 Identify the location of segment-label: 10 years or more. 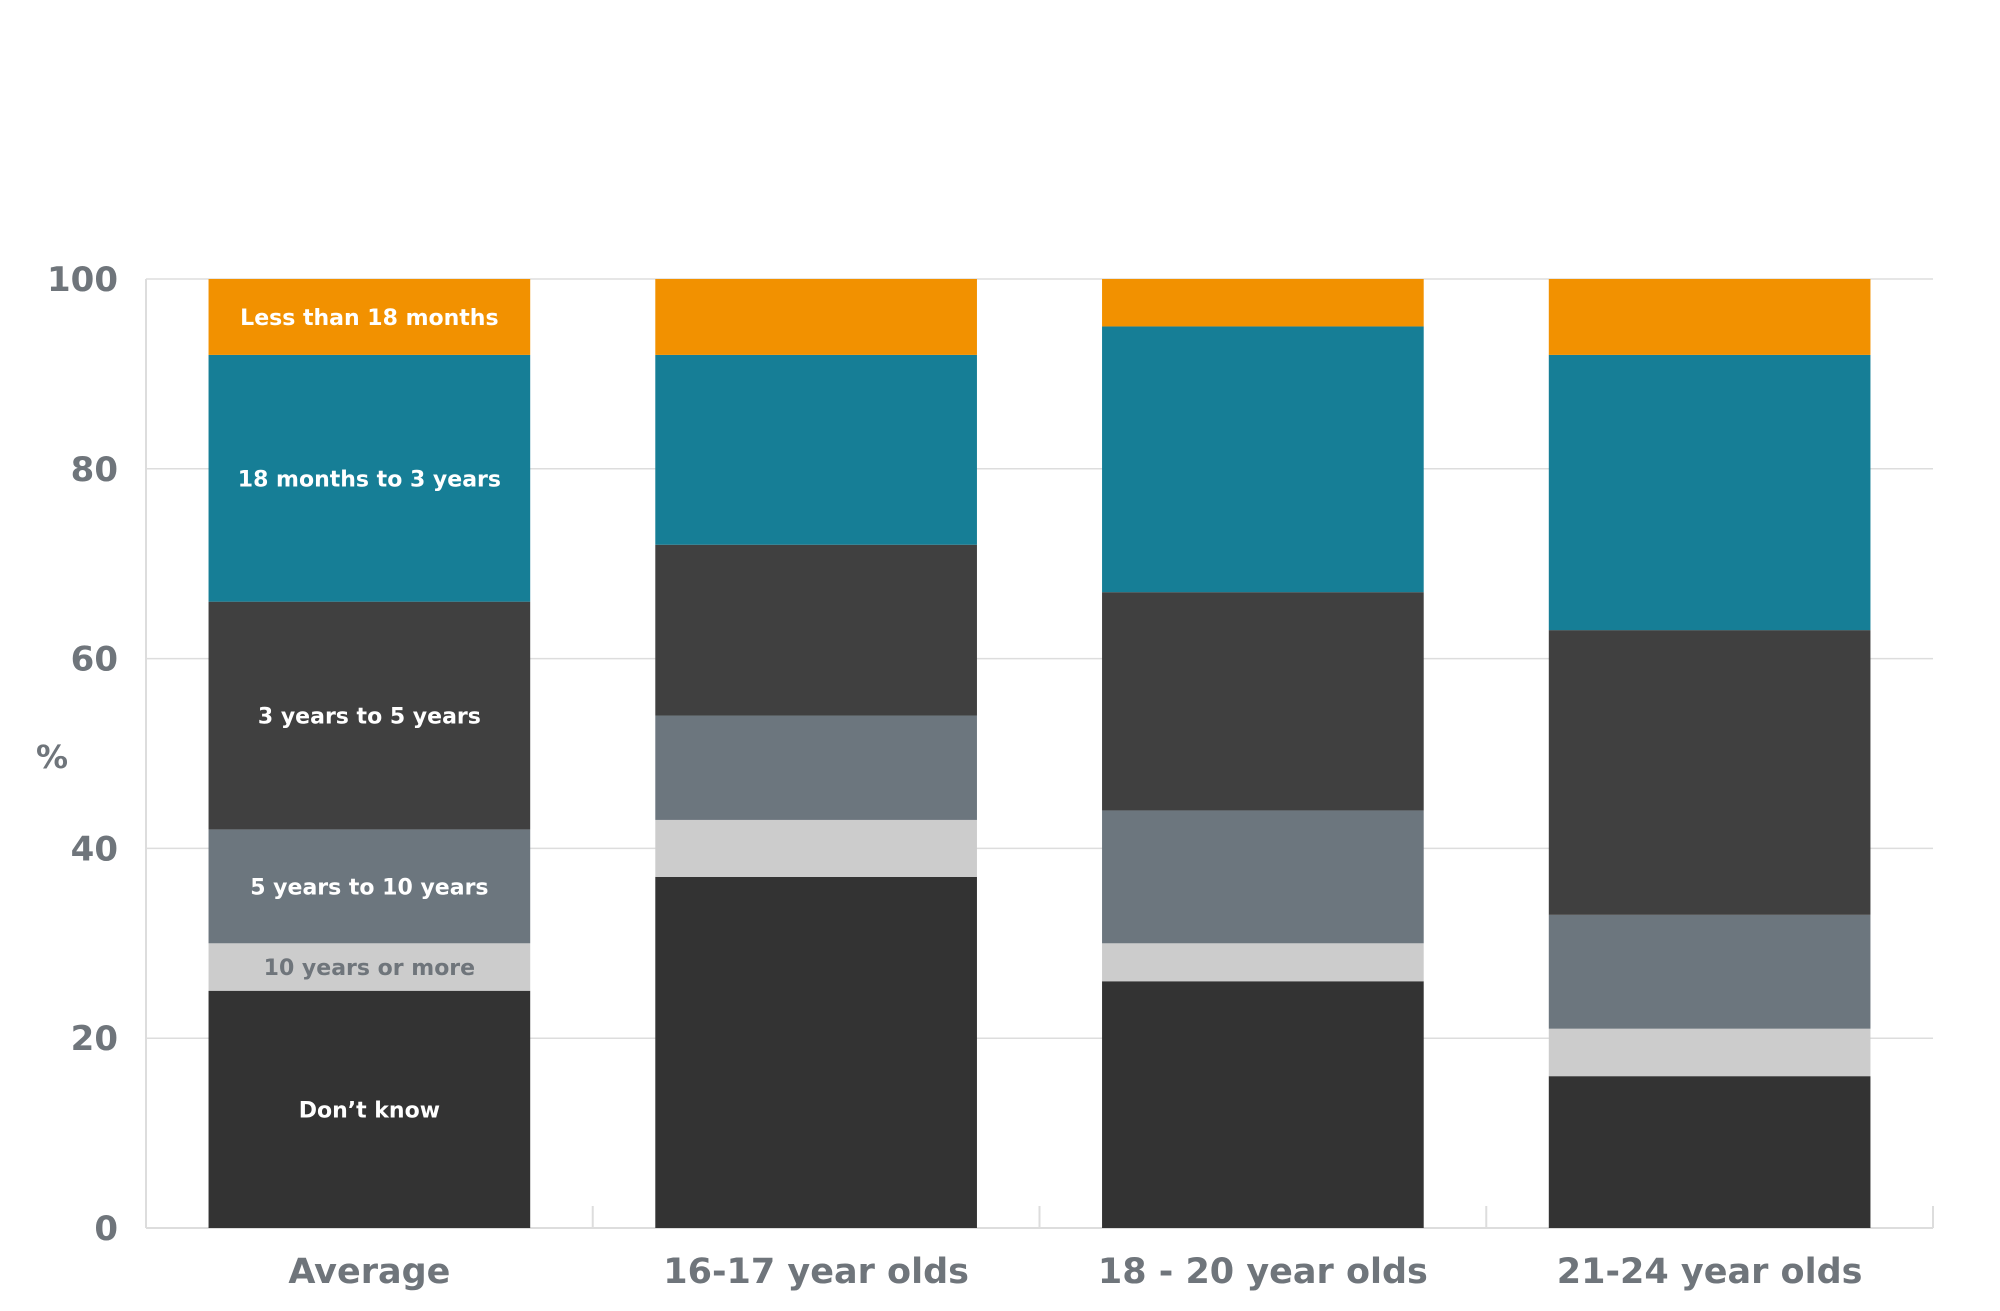
(369, 968).